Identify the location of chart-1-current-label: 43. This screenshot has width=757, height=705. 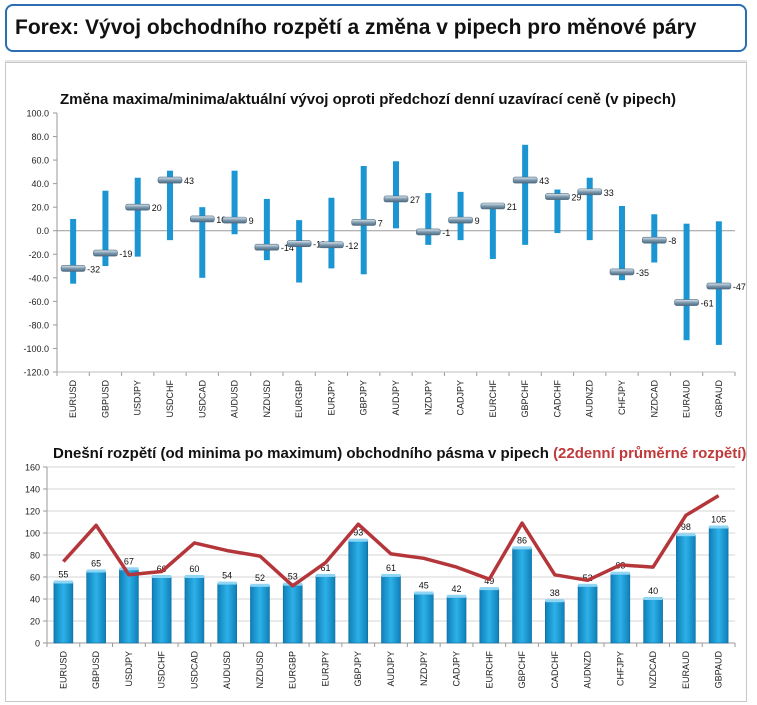
(544, 181).